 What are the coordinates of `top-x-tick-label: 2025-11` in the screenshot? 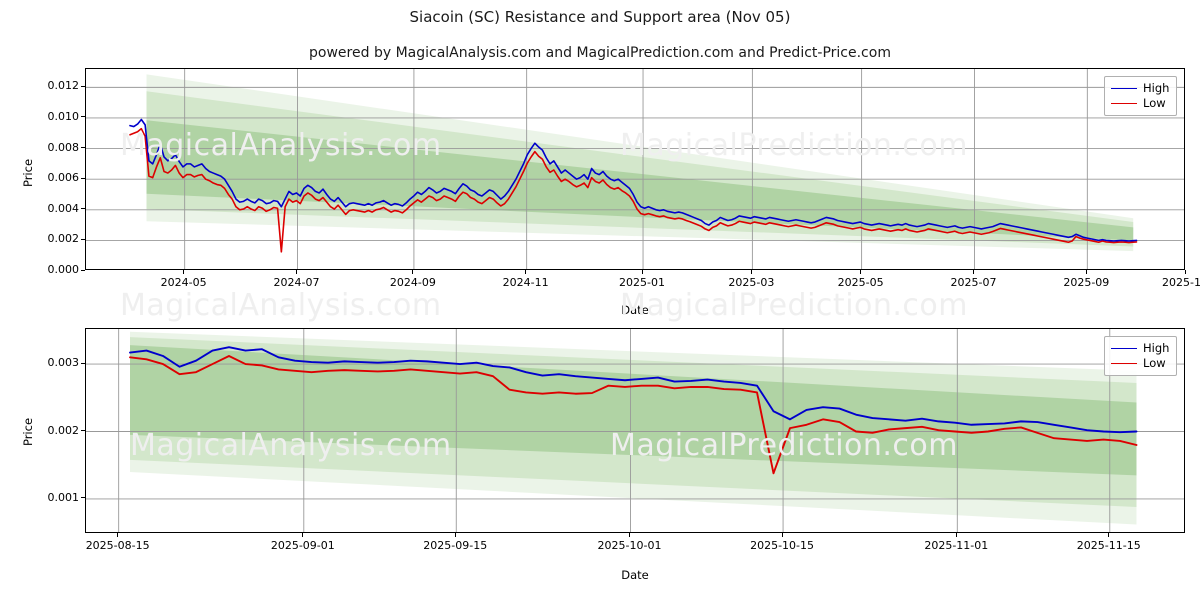 It's located at (1181, 282).